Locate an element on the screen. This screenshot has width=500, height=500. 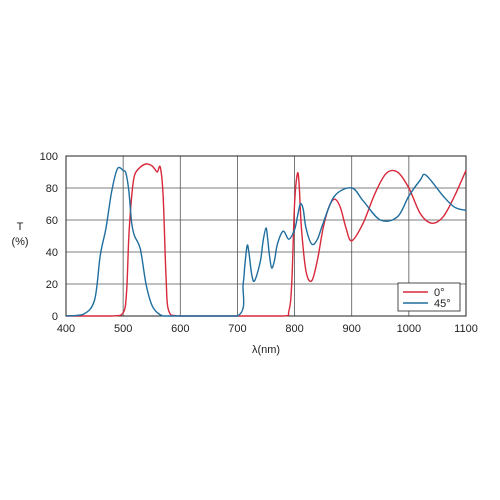
x-tick-label-400: 400 is located at coordinates (66, 329).